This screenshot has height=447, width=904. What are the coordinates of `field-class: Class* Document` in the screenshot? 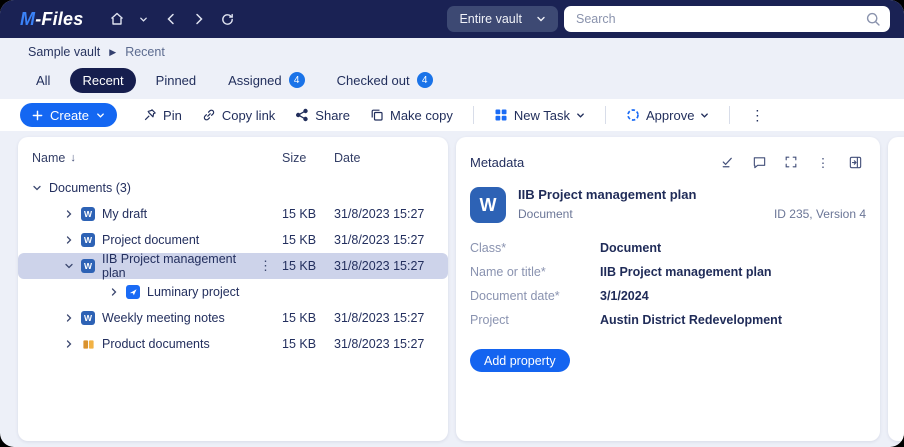 It's located at (668, 248).